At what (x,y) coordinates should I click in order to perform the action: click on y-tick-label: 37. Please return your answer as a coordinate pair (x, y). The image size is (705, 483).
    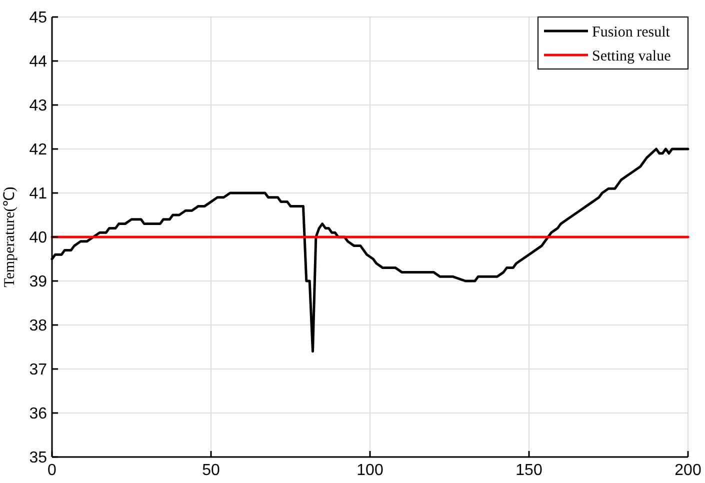
    Looking at the image, I should click on (38, 370).